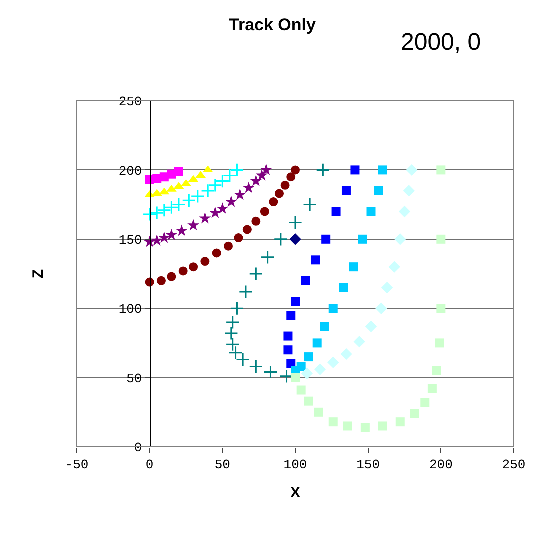  What do you see at coordinates (368, 465) in the screenshot?
I see `x-tick-label: 150` at bounding box center [368, 465].